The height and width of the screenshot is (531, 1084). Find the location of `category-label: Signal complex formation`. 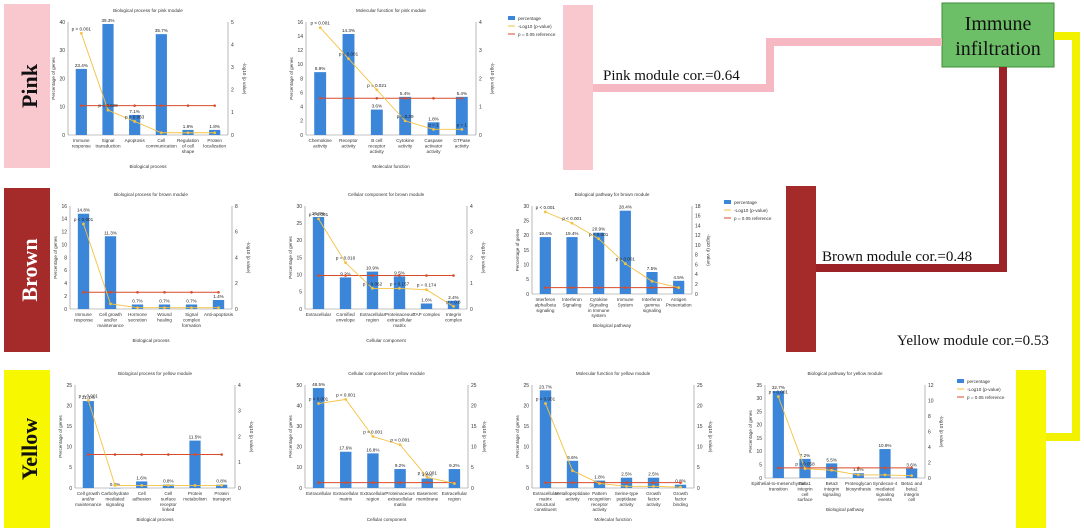

category-label: Signal complex formation is located at coordinates (192, 320).